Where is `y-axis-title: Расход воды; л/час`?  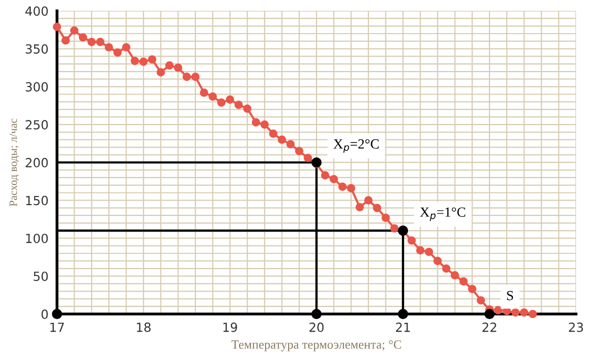 y-axis-title: Расход воды; л/час is located at coordinates (15, 162).